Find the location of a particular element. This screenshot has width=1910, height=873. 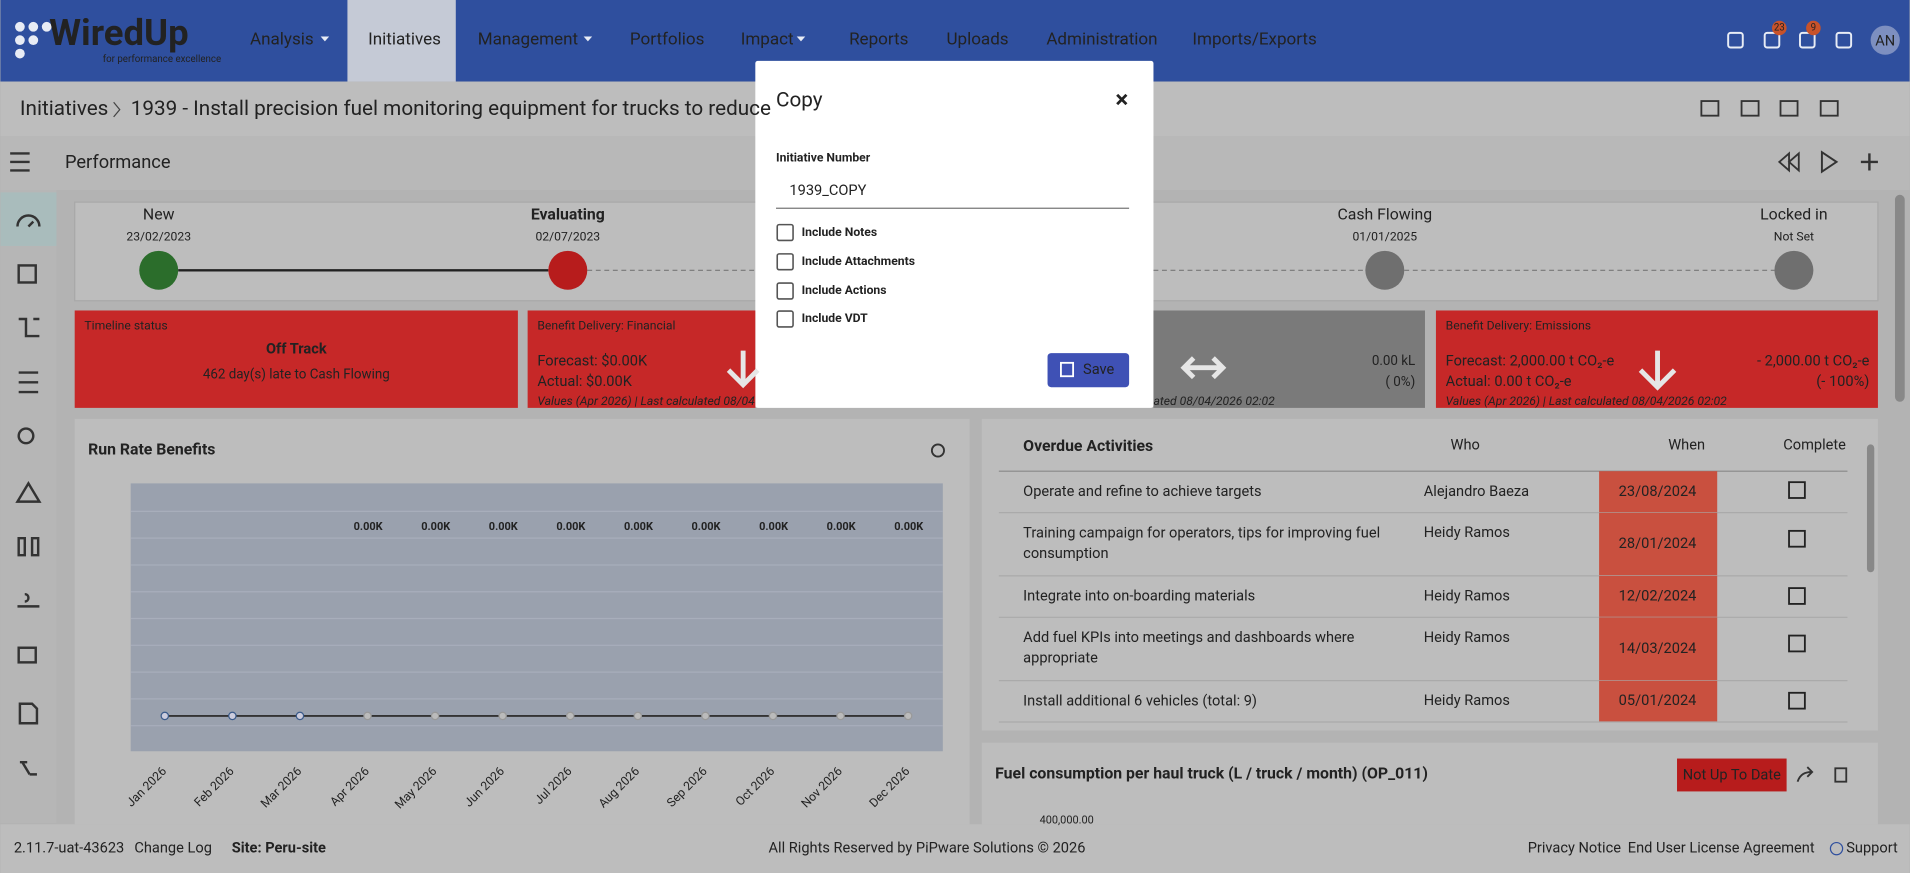

table-header: Complete is located at coordinates (1814, 444).